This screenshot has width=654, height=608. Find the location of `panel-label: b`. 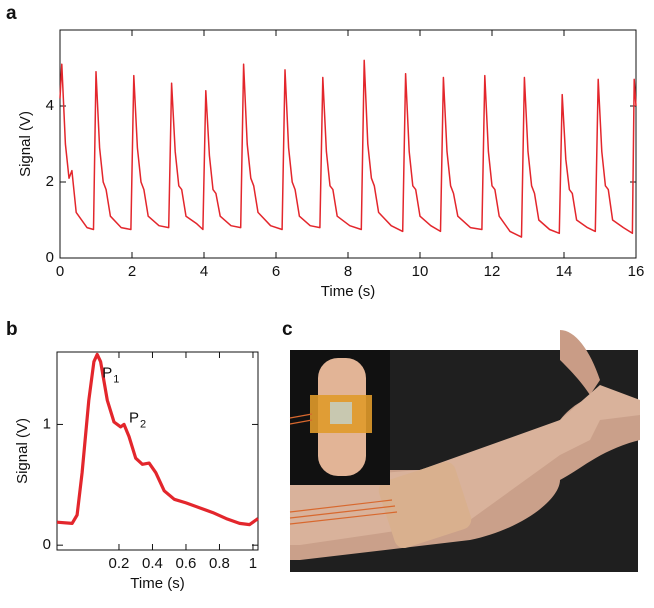

panel-label: b is located at coordinates (12, 329).